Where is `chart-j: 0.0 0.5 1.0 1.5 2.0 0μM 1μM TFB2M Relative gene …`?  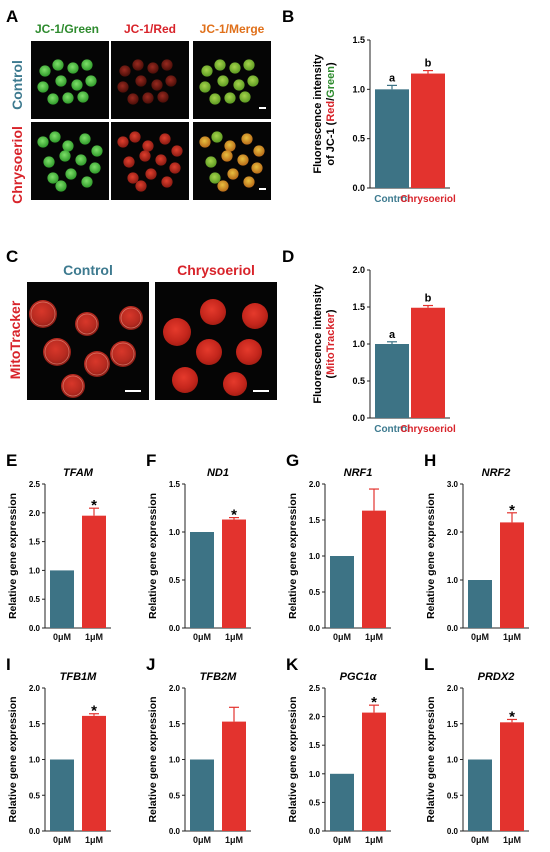
chart-j: 0.0 0.5 1.0 1.5 2.0 0μM 1μM TFB2M Relative gene … is located at coordinates (199, 758).